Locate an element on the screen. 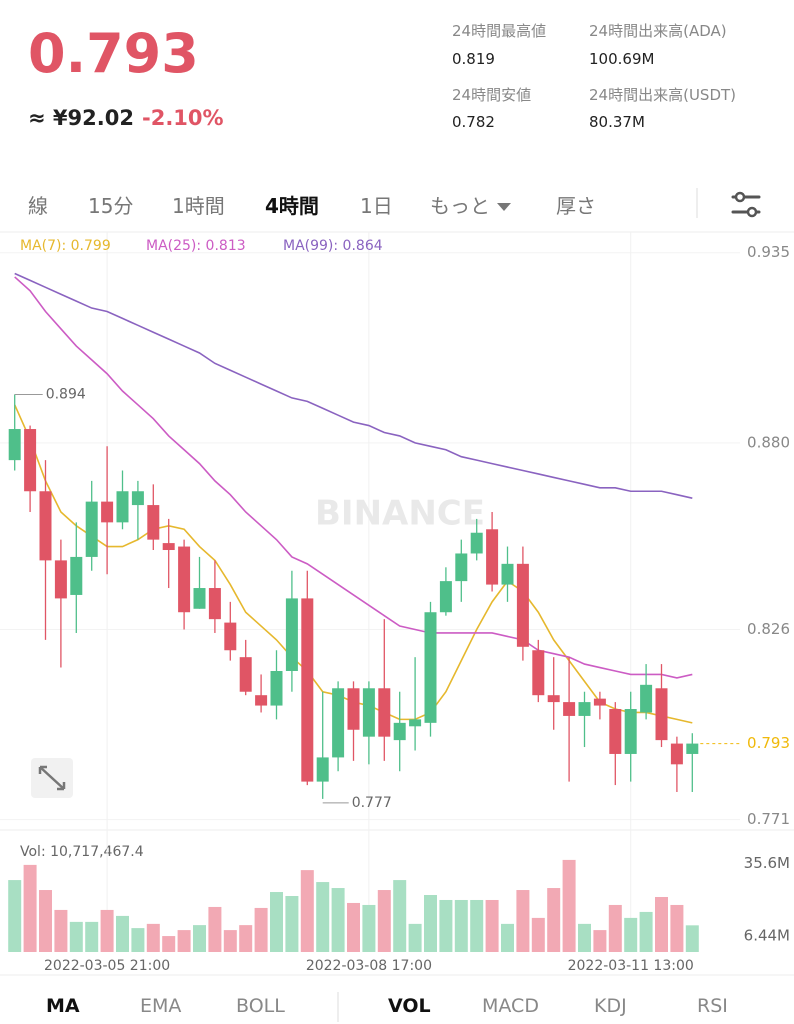 The width and height of the screenshot is (794, 1024). expand-button is located at coordinates (52, 778).